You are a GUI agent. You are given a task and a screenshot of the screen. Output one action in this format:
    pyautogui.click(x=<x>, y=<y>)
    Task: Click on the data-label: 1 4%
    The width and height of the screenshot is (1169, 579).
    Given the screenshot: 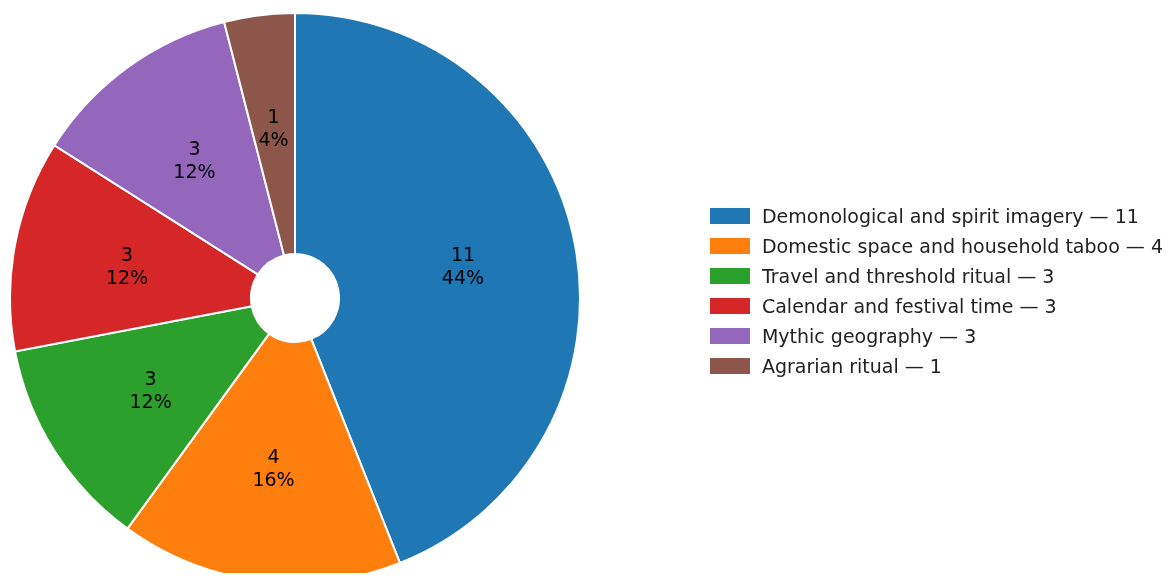 What is the action you would take?
    pyautogui.click(x=273, y=128)
    